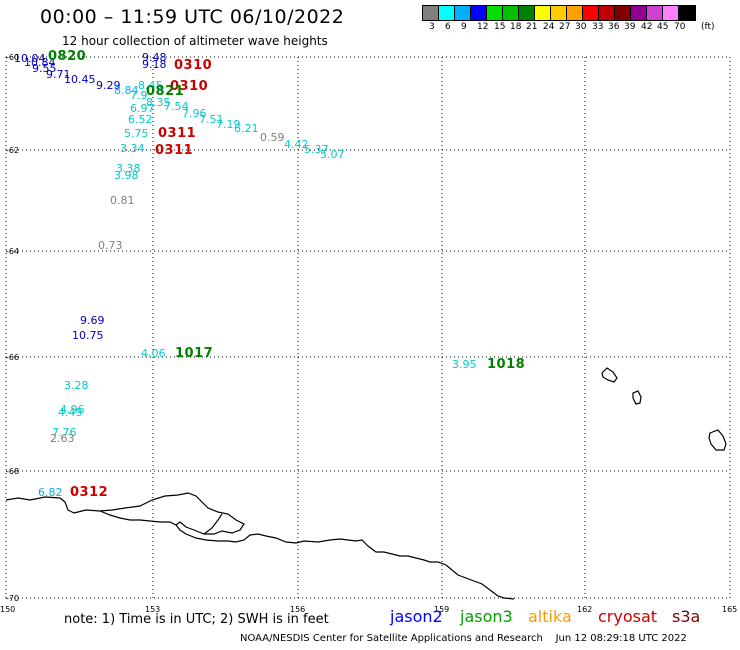 This screenshot has width=740, height=650. I want to click on wave-height-value: 9.71, so click(58, 74).